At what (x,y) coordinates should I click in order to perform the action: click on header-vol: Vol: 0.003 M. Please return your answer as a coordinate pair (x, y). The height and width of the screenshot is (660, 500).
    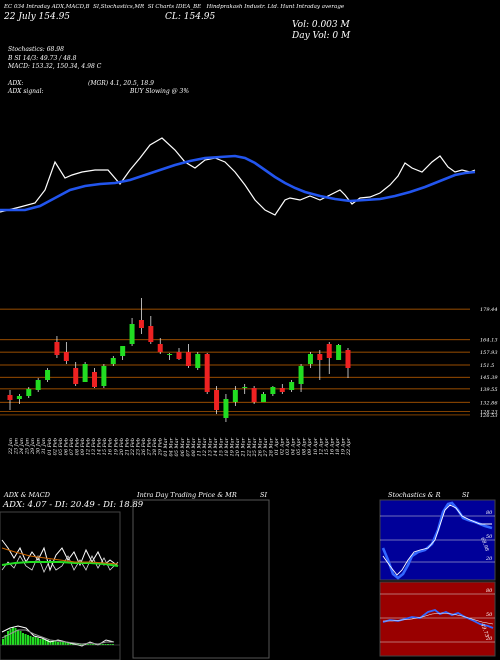
    Looking at the image, I should click on (321, 25).